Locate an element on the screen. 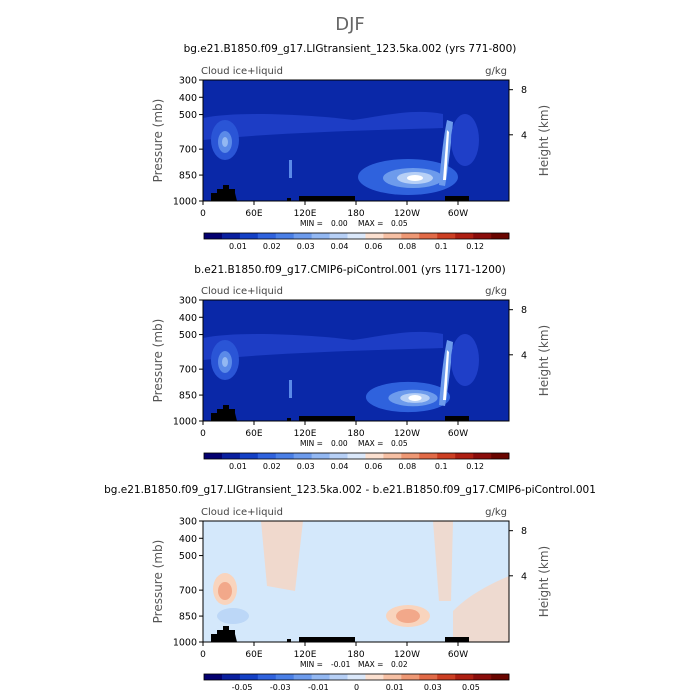  stats-min-value: 0.00 is located at coordinates (339, 443).